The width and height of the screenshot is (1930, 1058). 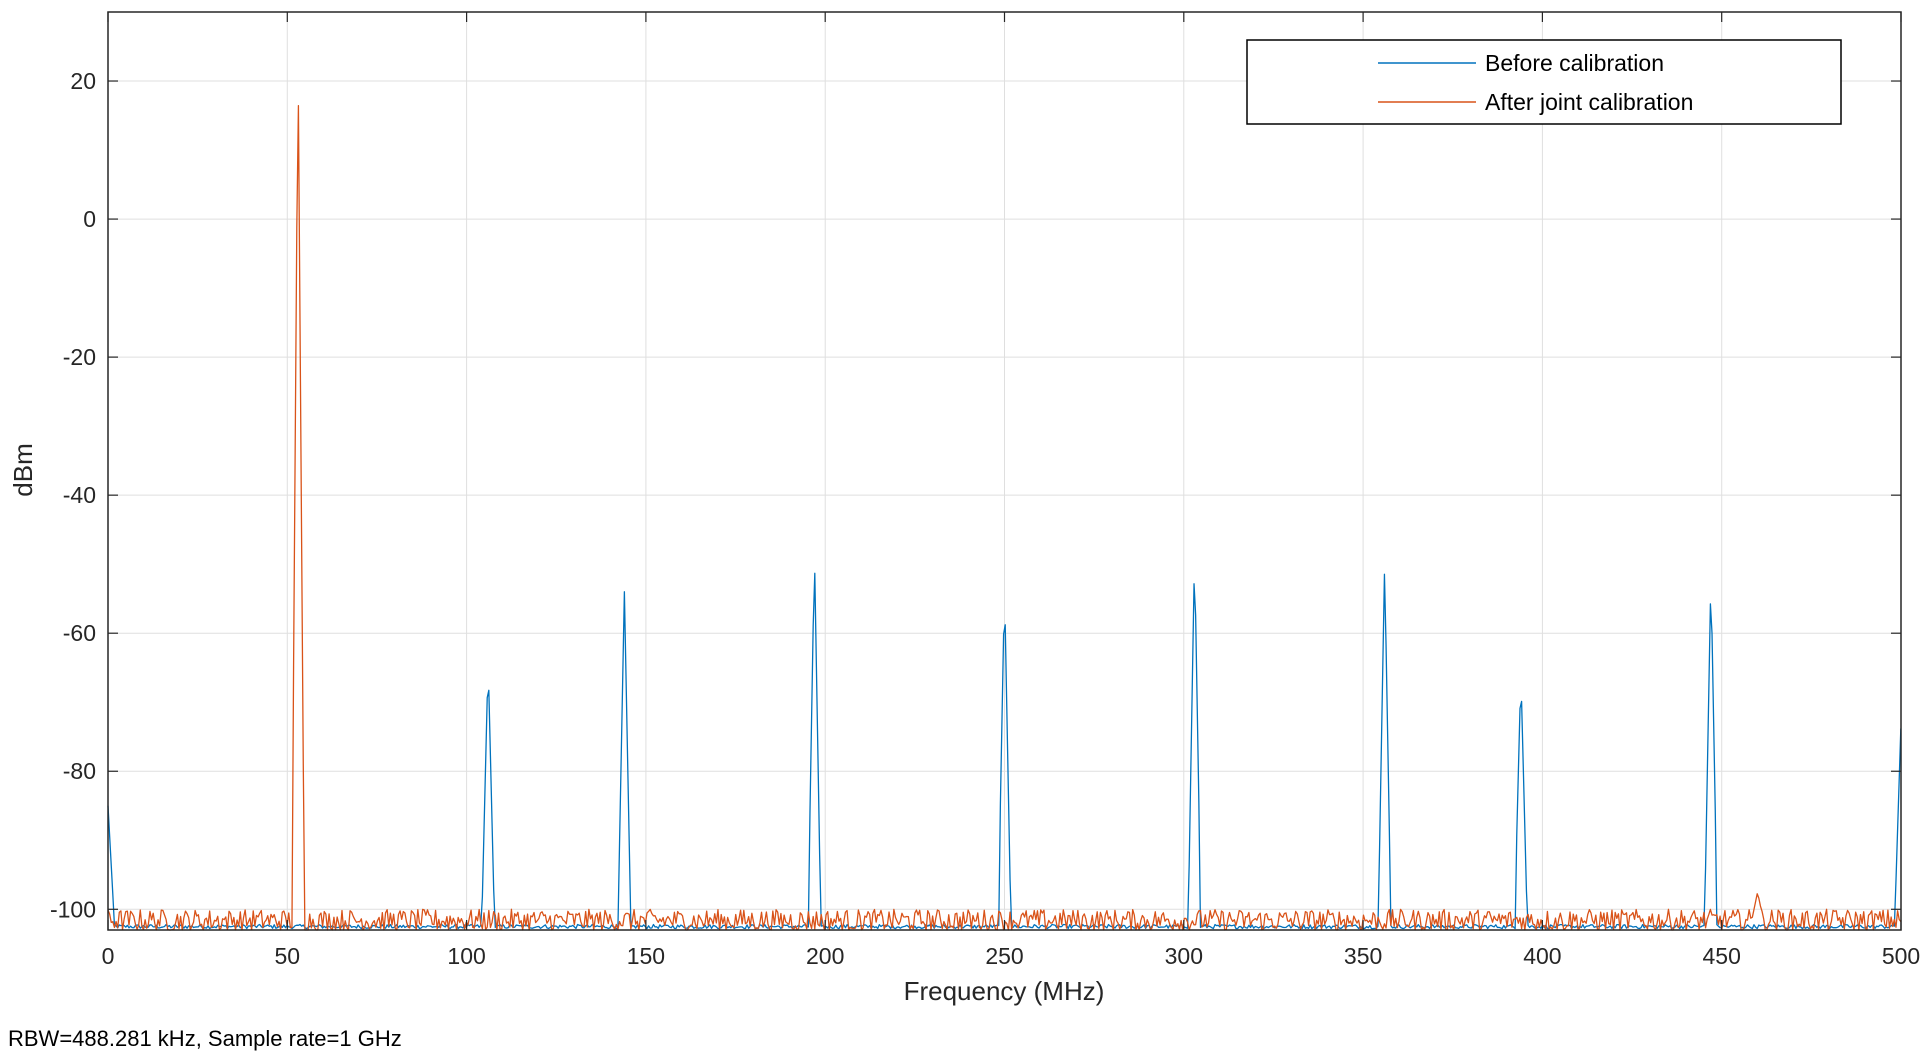 I want to click on y-axis-label: dBm, so click(x=23, y=469).